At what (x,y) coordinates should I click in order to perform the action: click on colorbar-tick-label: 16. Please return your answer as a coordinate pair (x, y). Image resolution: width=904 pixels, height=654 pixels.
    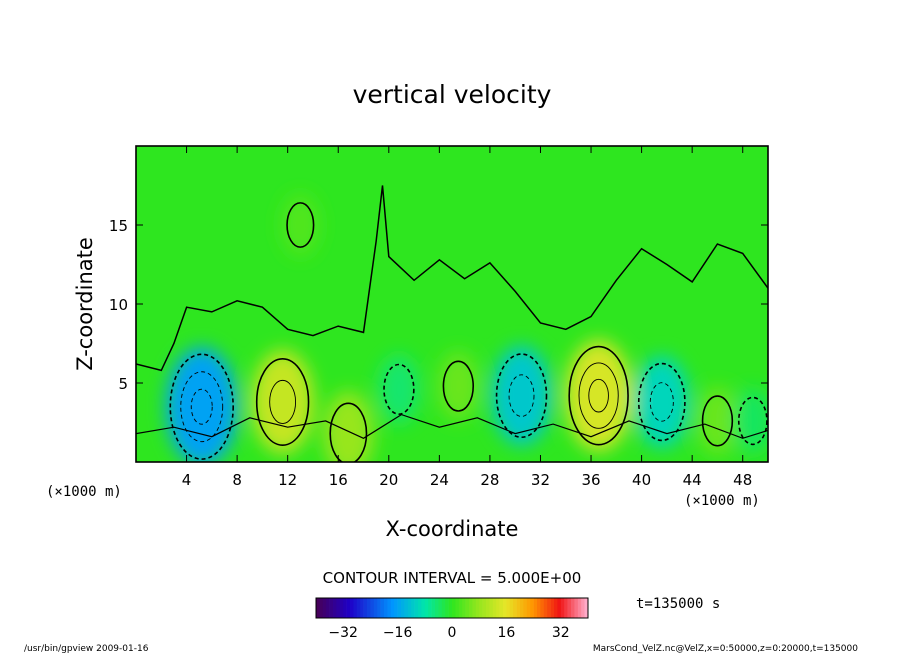
    Looking at the image, I should click on (506, 633).